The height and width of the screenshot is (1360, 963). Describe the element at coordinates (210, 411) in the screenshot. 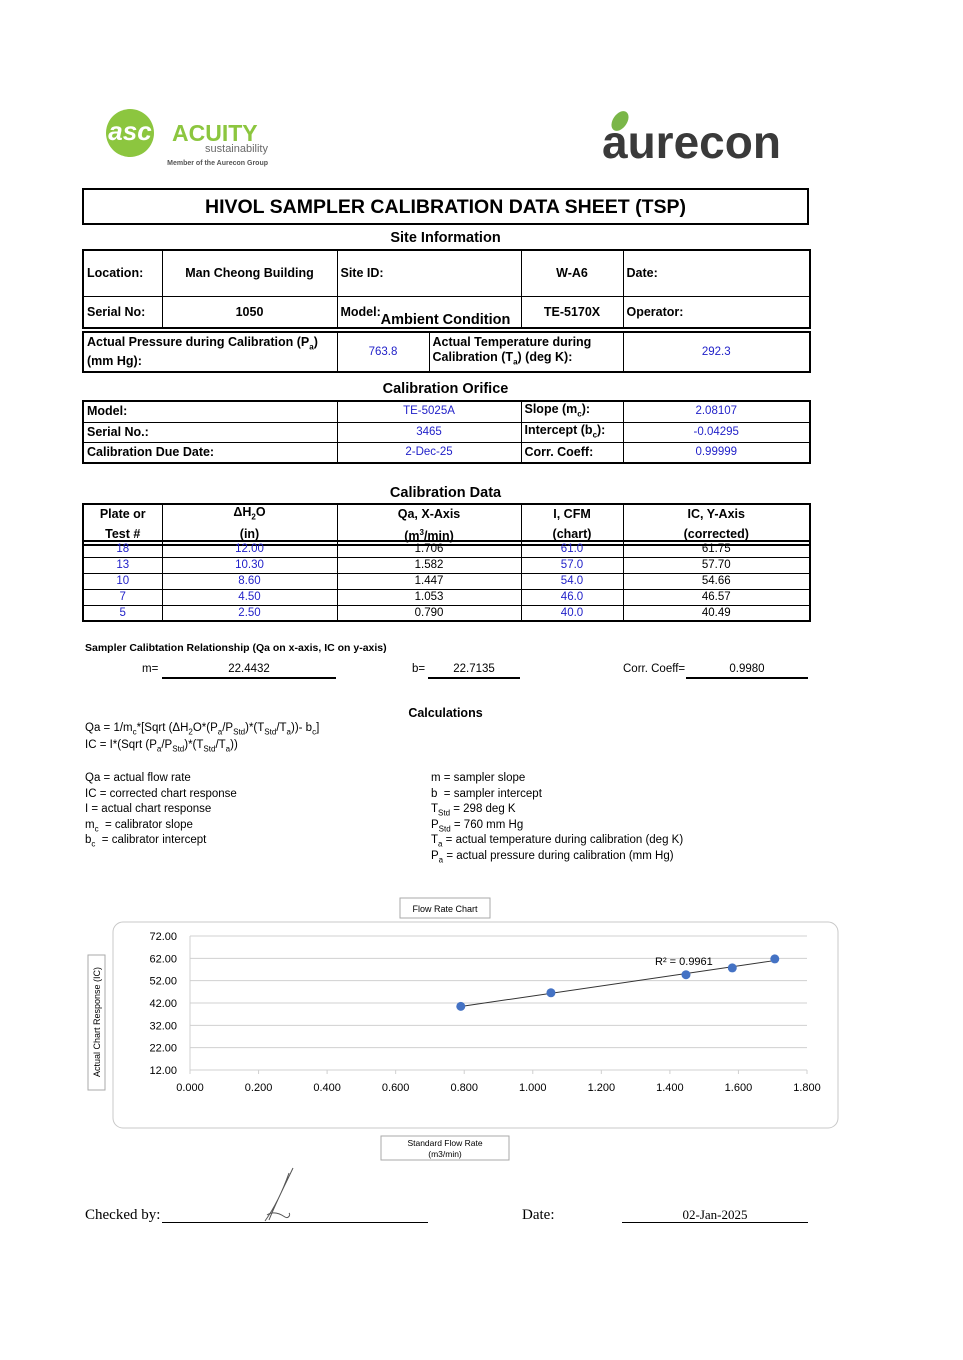

I see `table-cell: Model:` at that location.